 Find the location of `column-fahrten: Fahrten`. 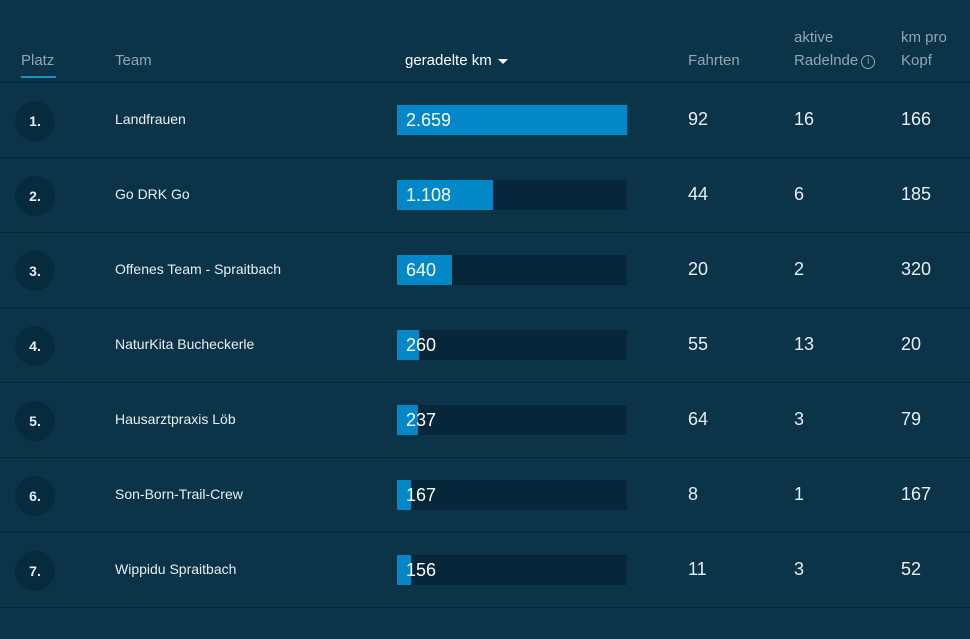

column-fahrten: Fahrten is located at coordinates (714, 60).